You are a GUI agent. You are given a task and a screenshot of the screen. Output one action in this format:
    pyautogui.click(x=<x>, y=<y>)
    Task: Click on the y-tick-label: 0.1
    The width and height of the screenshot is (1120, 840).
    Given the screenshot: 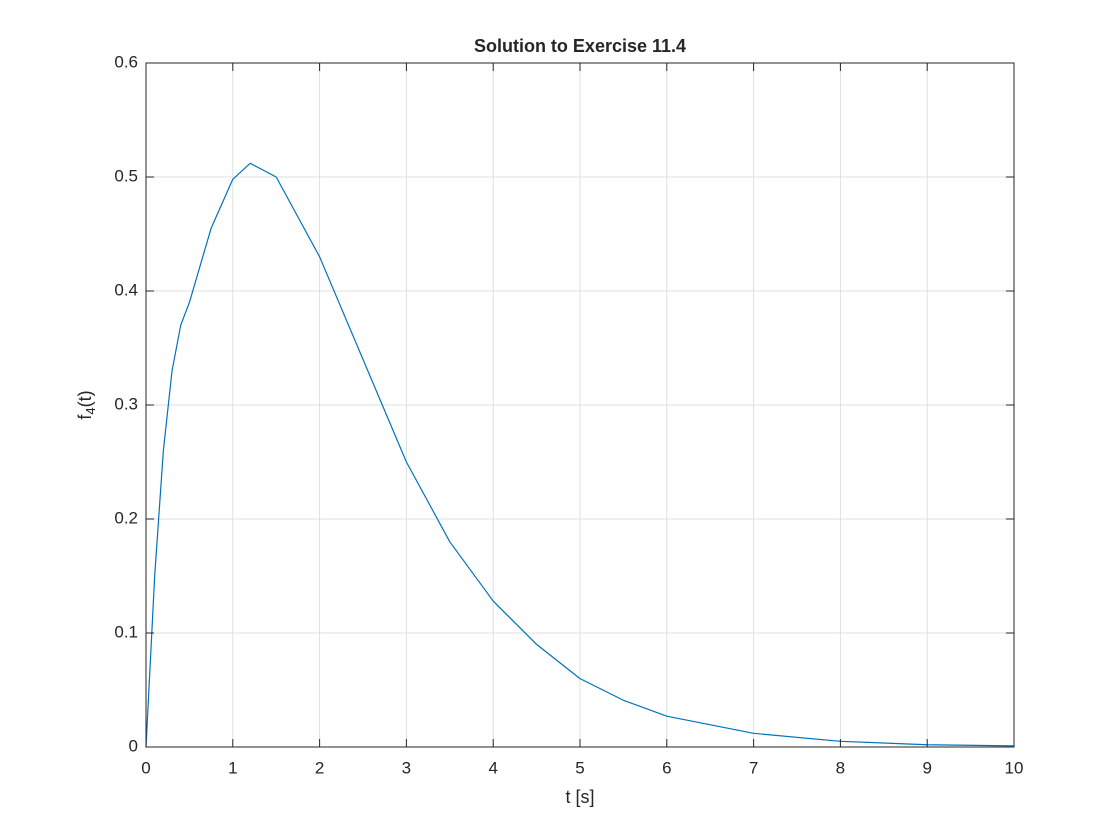 What is the action you would take?
    pyautogui.click(x=126, y=631)
    